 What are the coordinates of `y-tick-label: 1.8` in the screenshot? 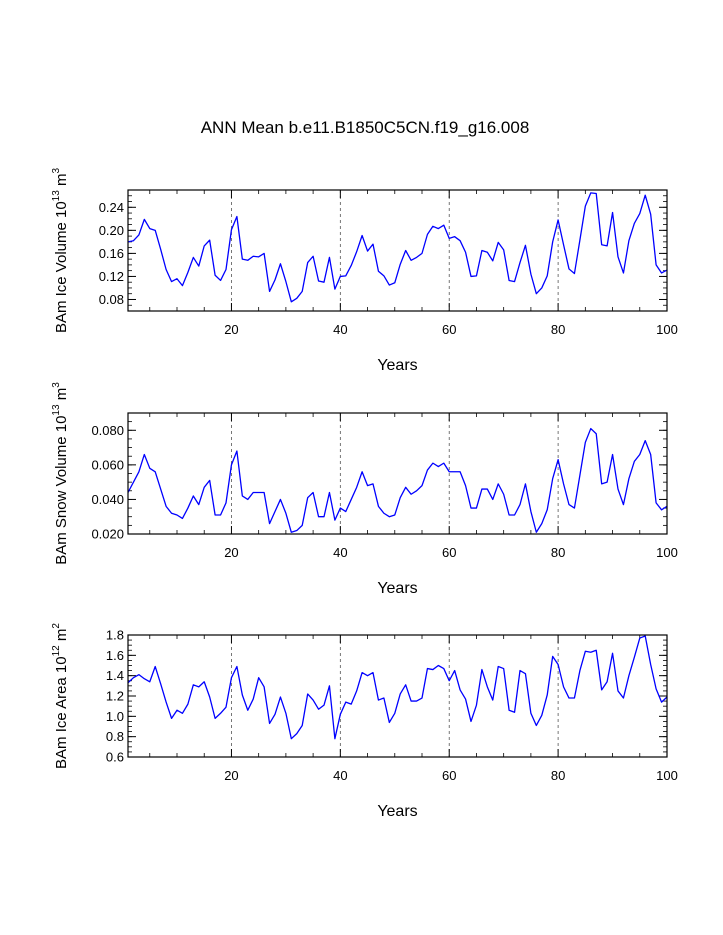 It's located at (115, 635).